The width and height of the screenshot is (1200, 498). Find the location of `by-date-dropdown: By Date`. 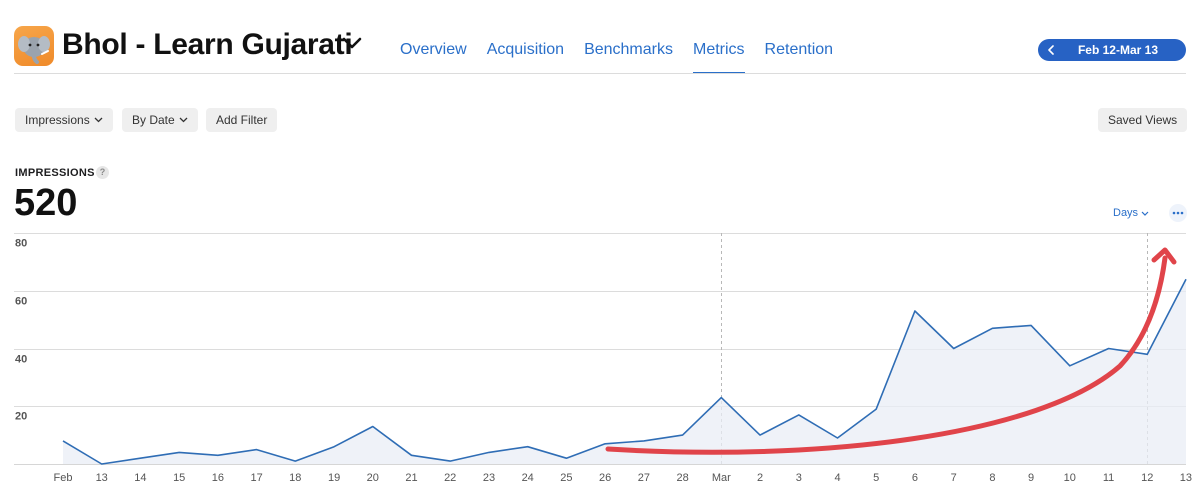

by-date-dropdown: By Date is located at coordinates (160, 120).